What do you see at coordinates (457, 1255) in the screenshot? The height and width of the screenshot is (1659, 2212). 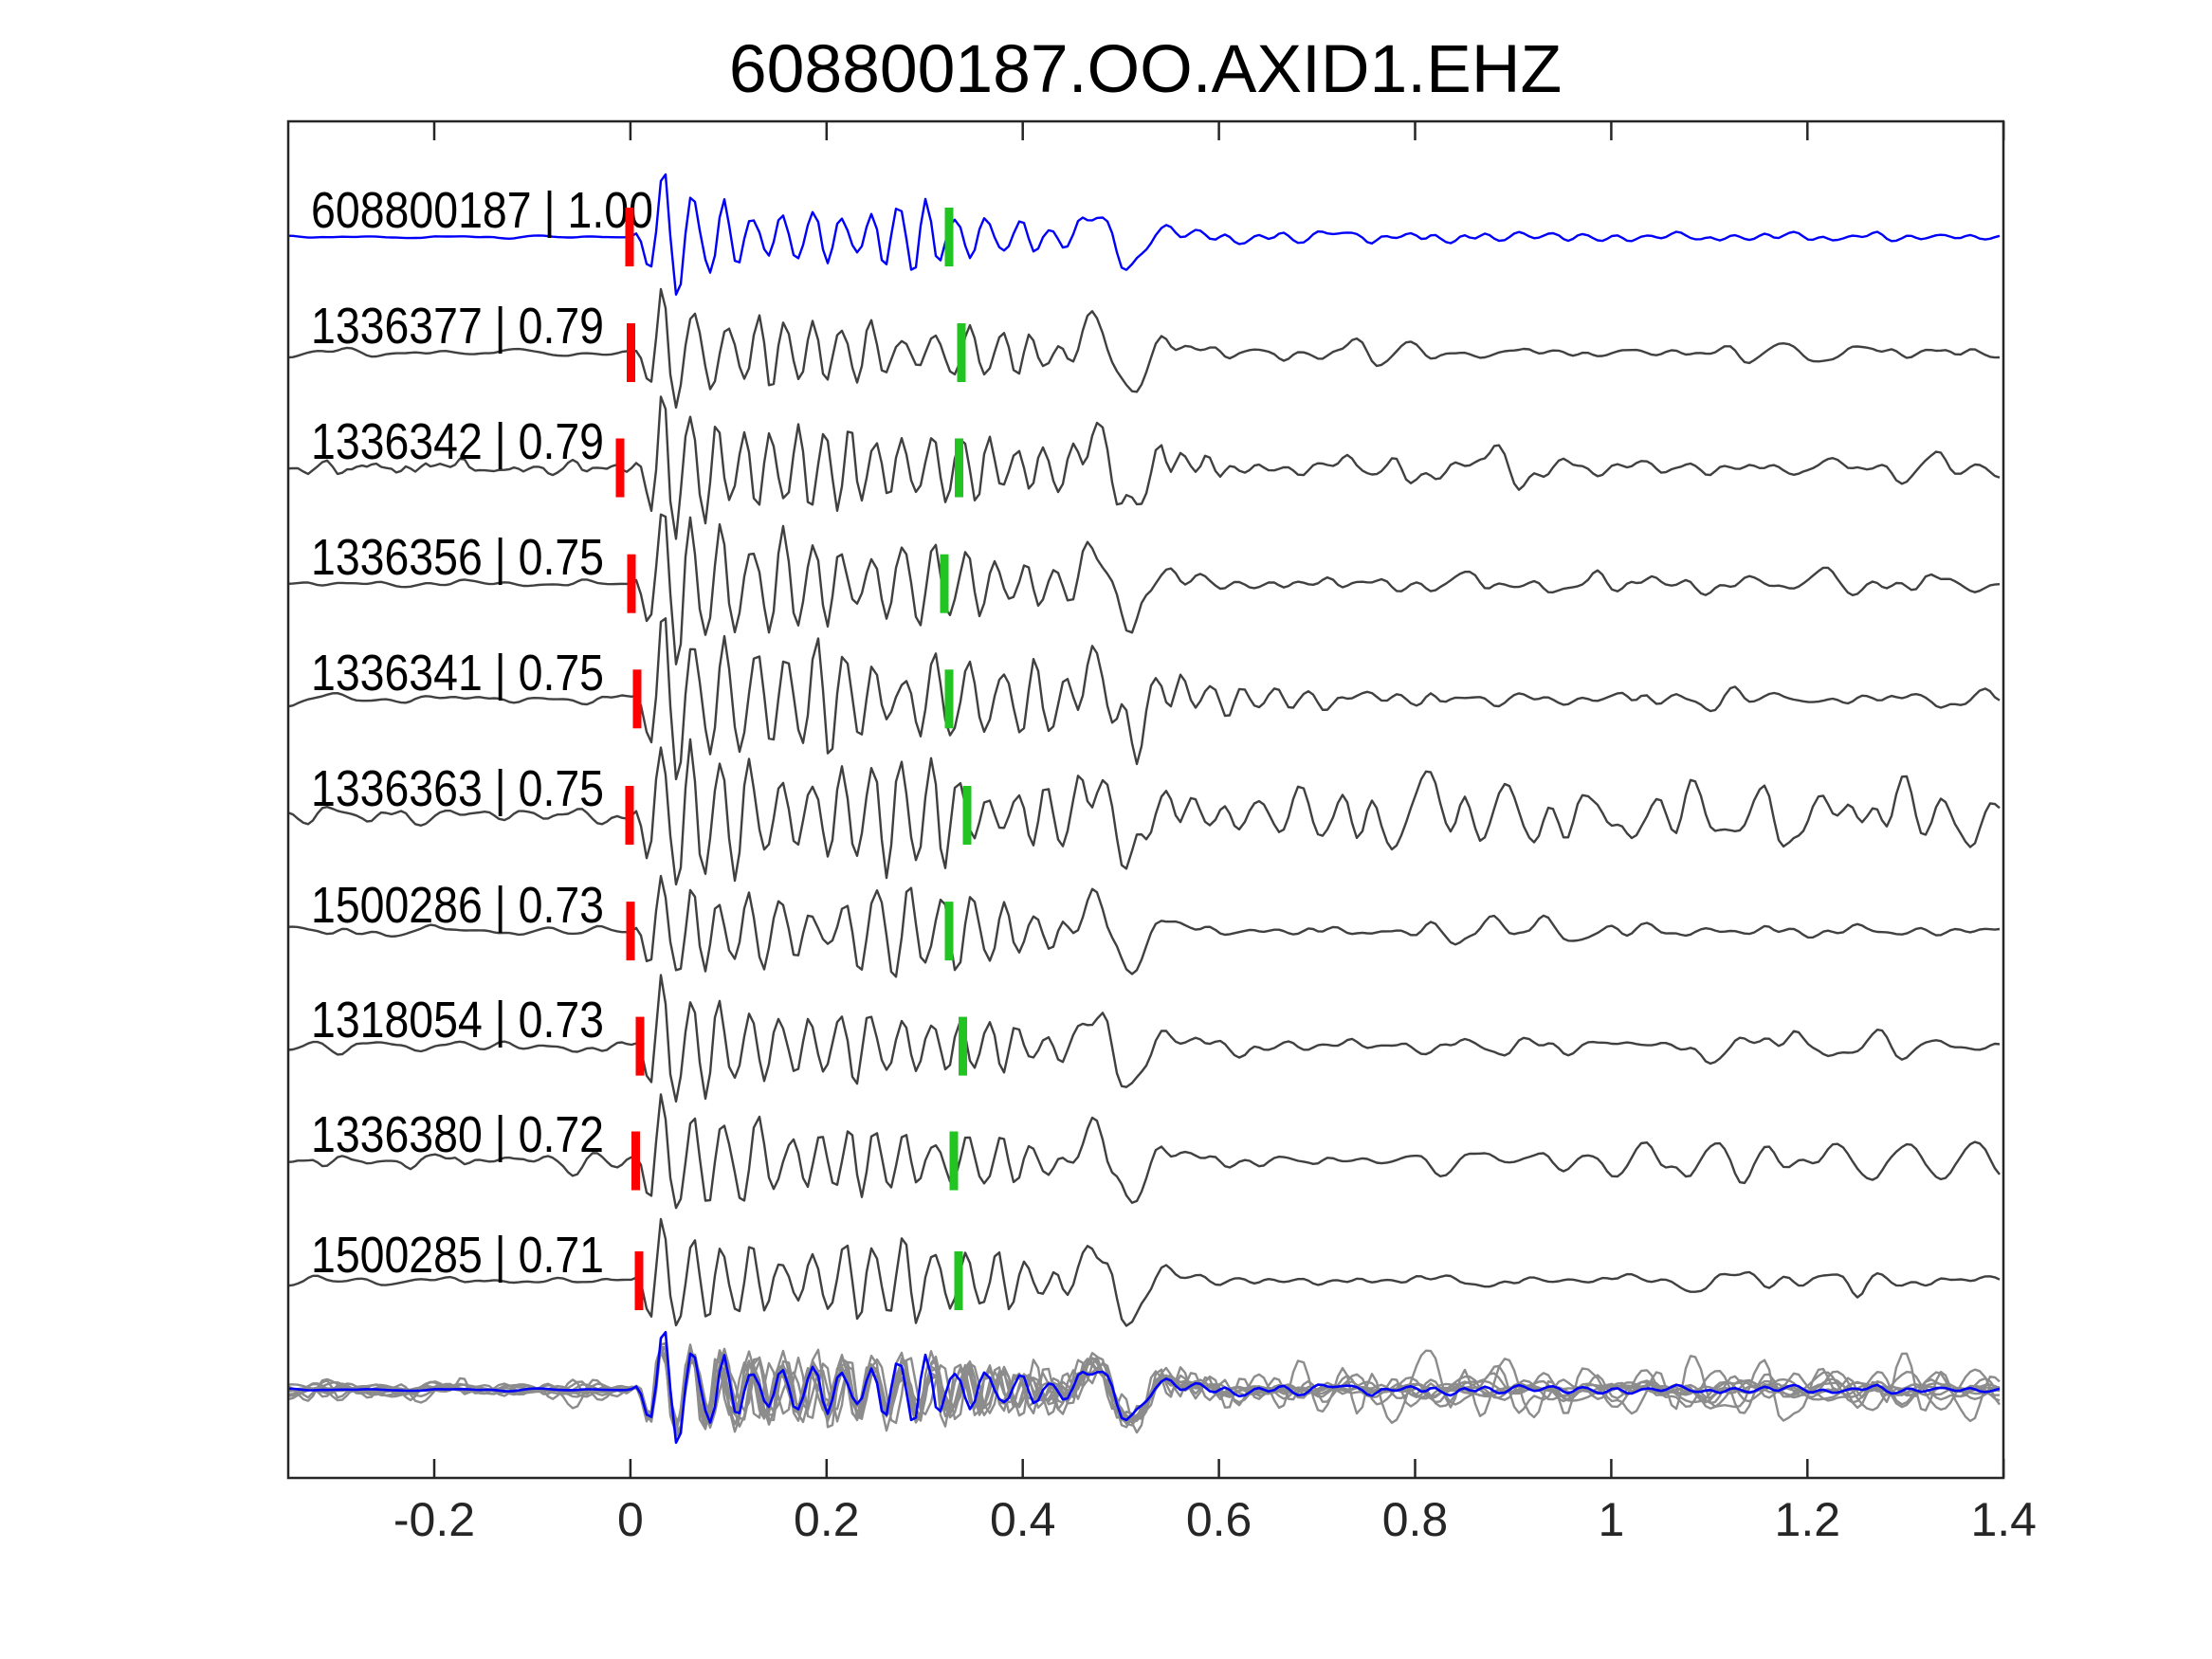 I see `svg-text: 1500285 | 0.71` at bounding box center [457, 1255].